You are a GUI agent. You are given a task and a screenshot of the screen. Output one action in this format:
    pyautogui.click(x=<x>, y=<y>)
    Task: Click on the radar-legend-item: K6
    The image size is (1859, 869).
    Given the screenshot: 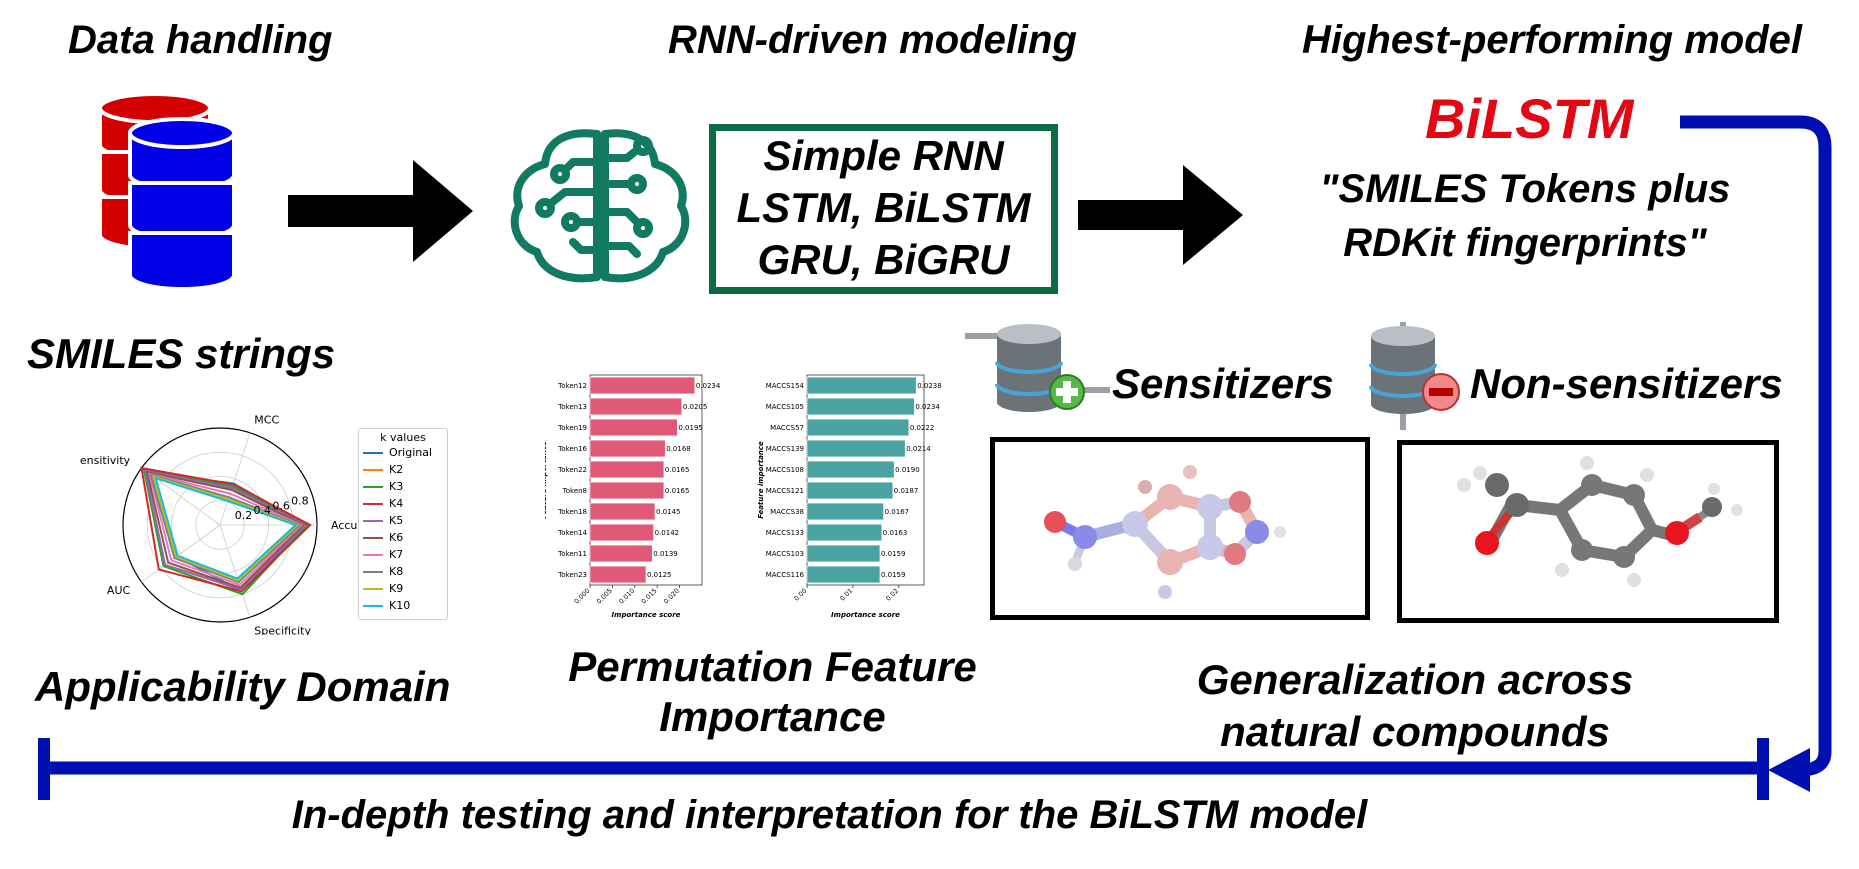 What is the action you would take?
    pyautogui.click(x=403, y=537)
    